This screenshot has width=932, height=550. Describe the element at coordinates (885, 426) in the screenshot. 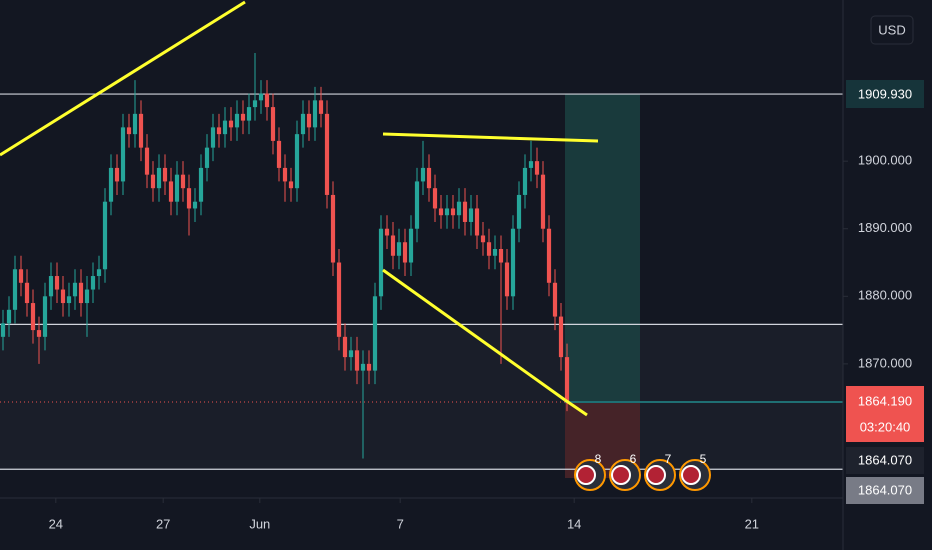

I see `countdown: 03:20:40` at that location.